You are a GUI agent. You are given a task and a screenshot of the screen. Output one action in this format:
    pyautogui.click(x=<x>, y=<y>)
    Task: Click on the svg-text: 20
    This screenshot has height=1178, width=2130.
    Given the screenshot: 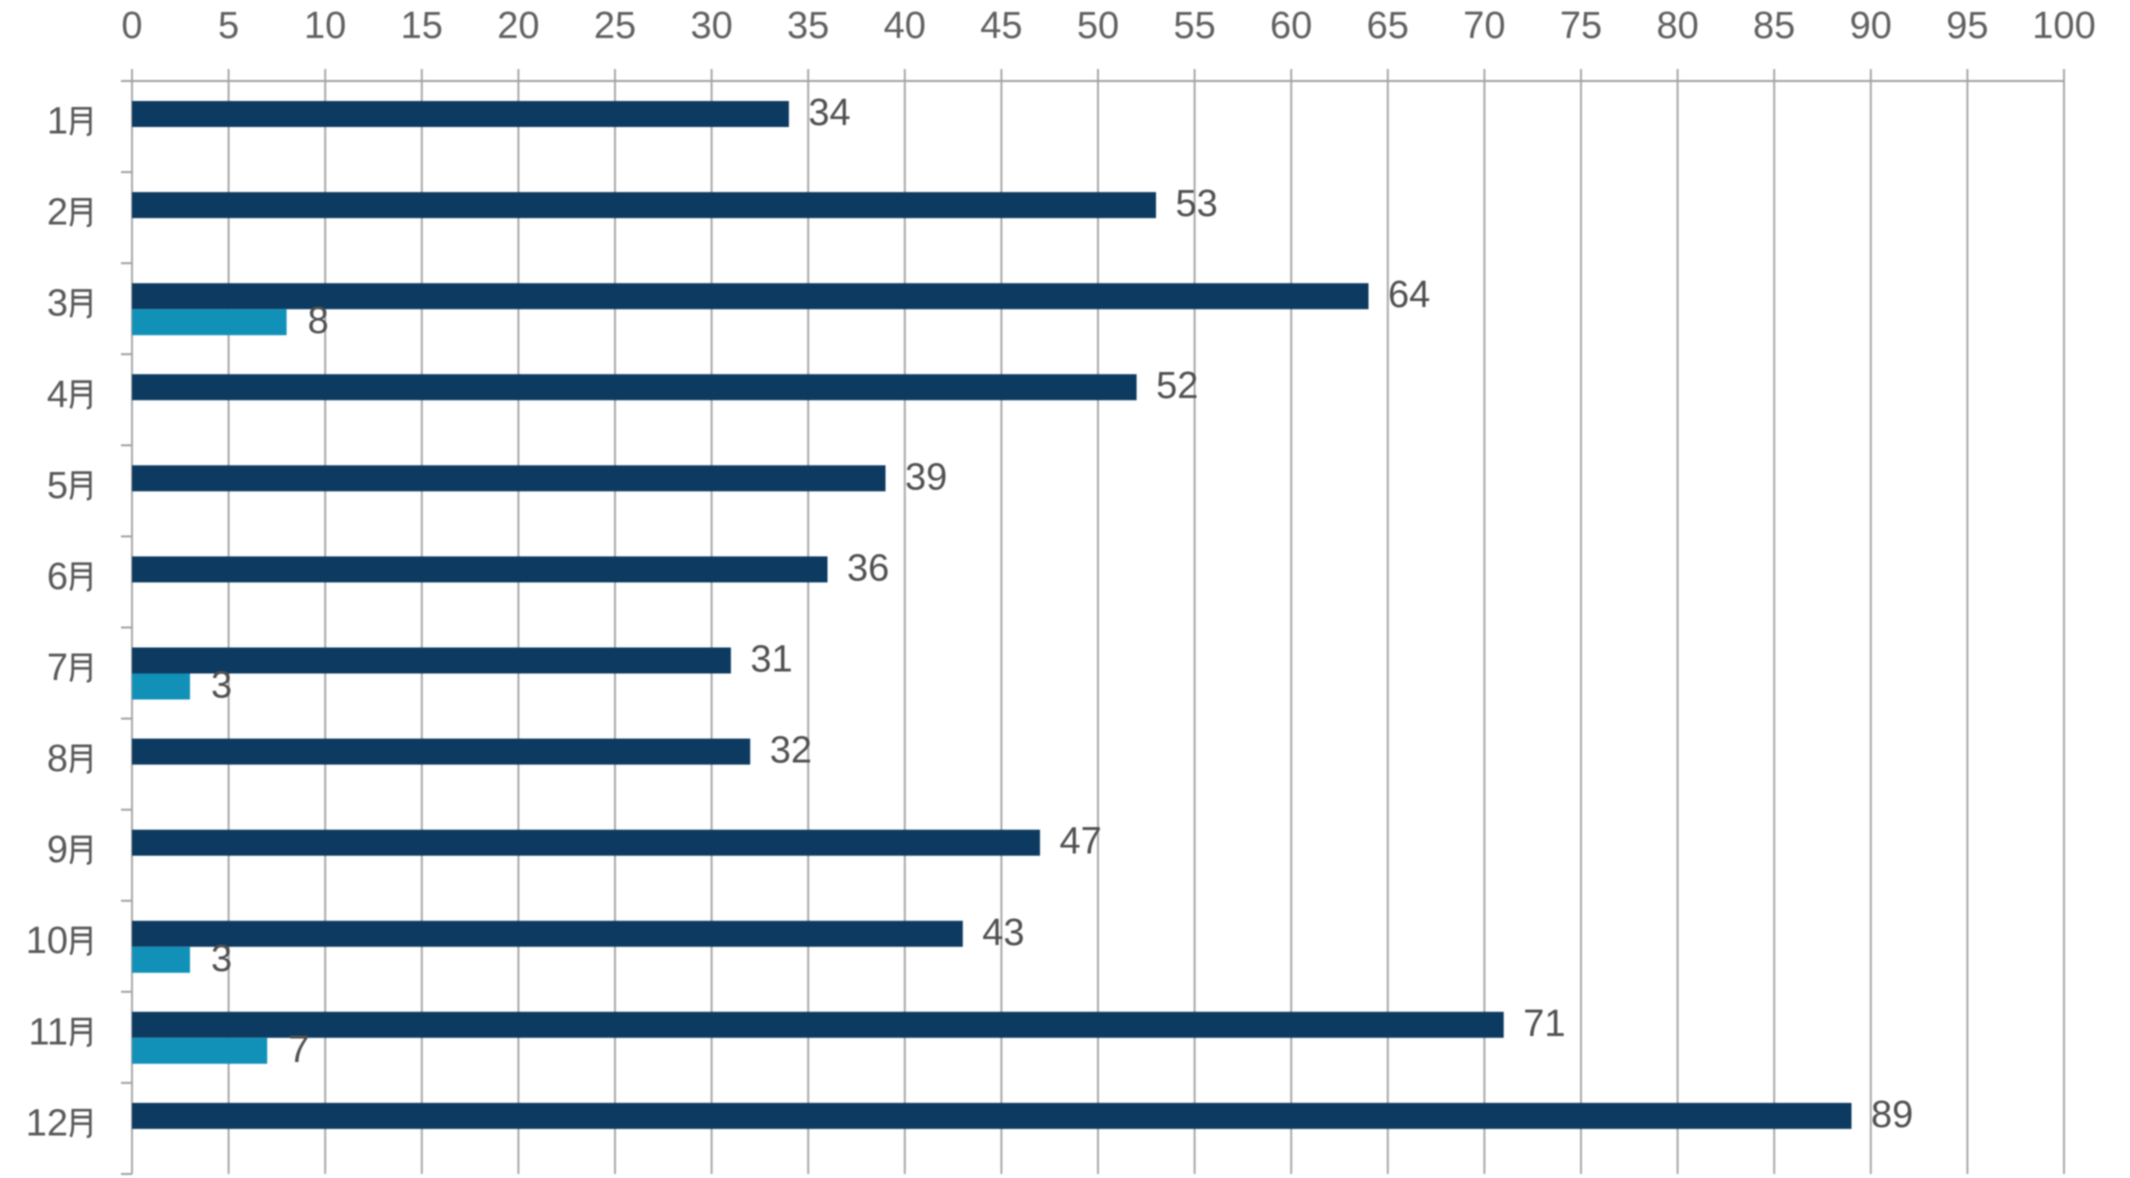 What is the action you would take?
    pyautogui.click(x=518, y=26)
    